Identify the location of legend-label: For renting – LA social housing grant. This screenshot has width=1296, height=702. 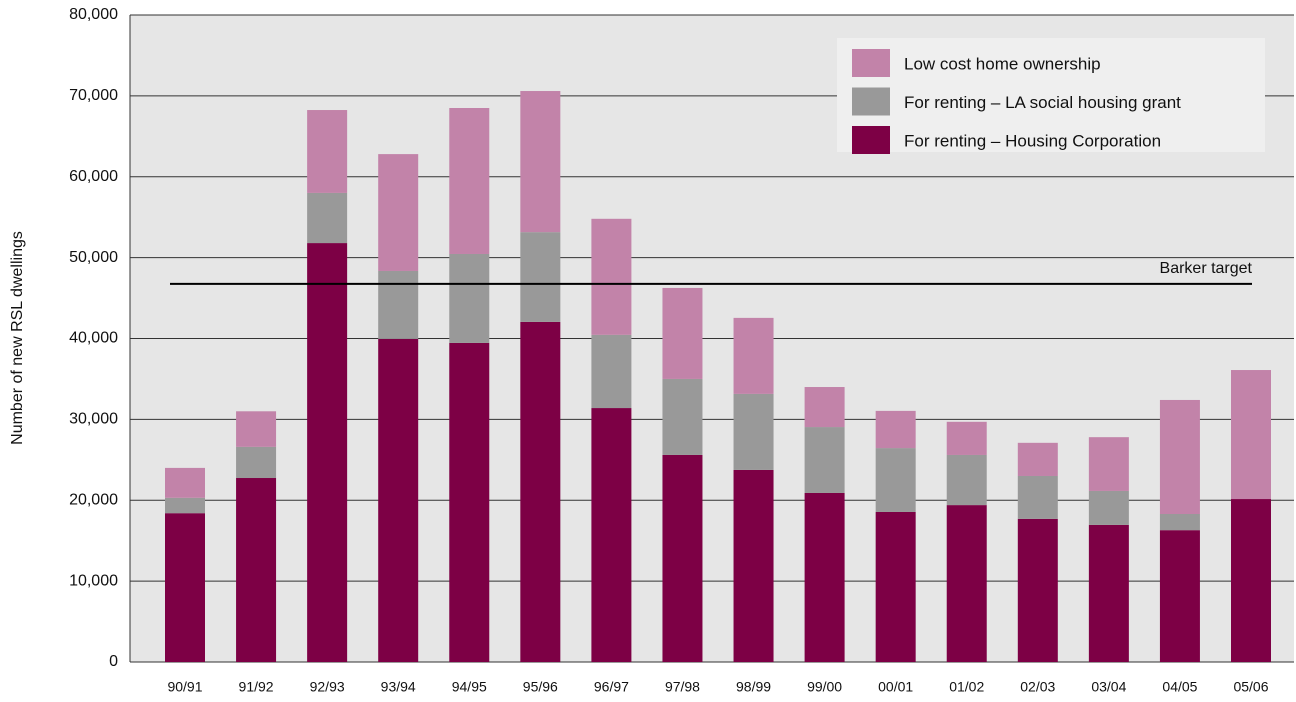
(1042, 102).